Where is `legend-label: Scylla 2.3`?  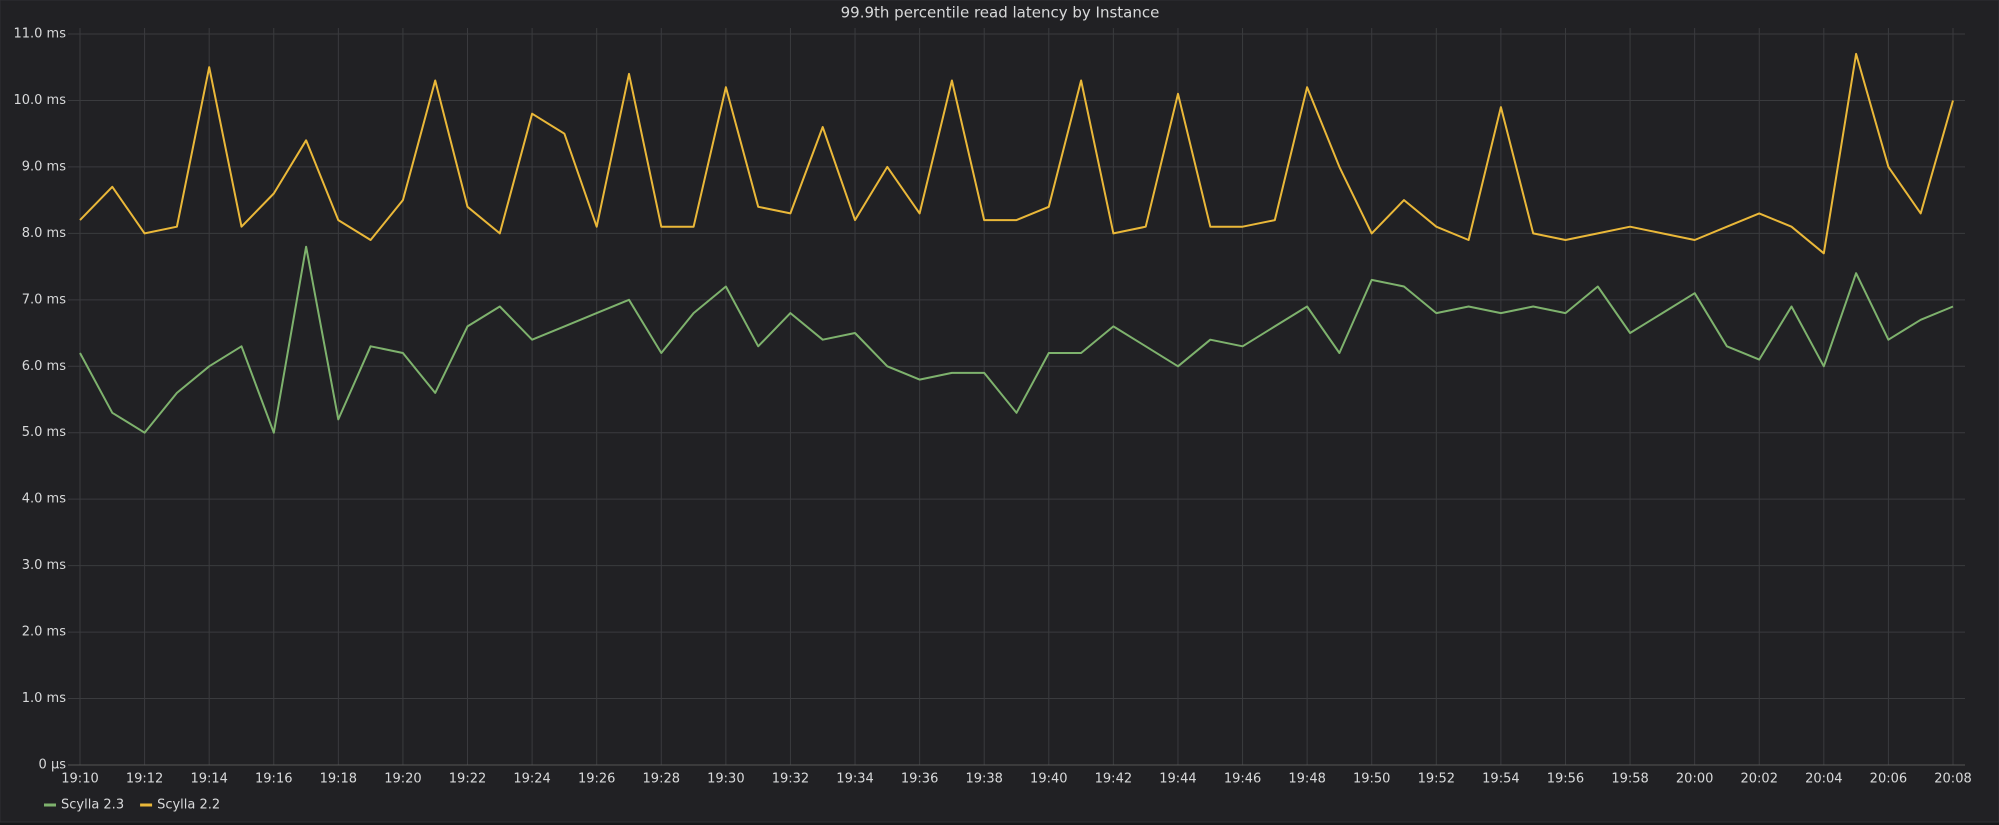
legend-label: Scylla 2.3 is located at coordinates (92, 805).